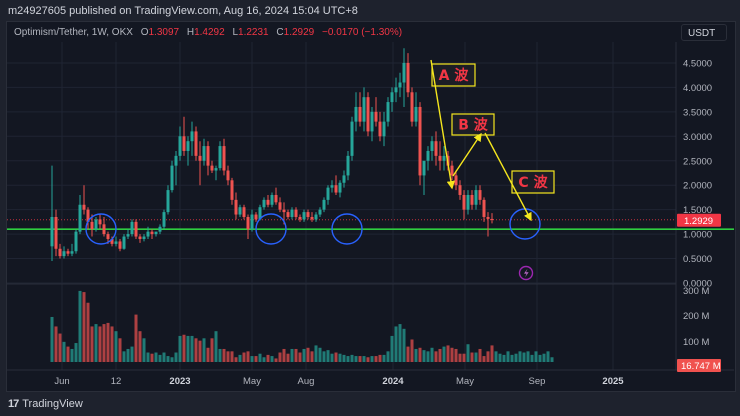  I want to click on svg-text: Sep, so click(537, 381).